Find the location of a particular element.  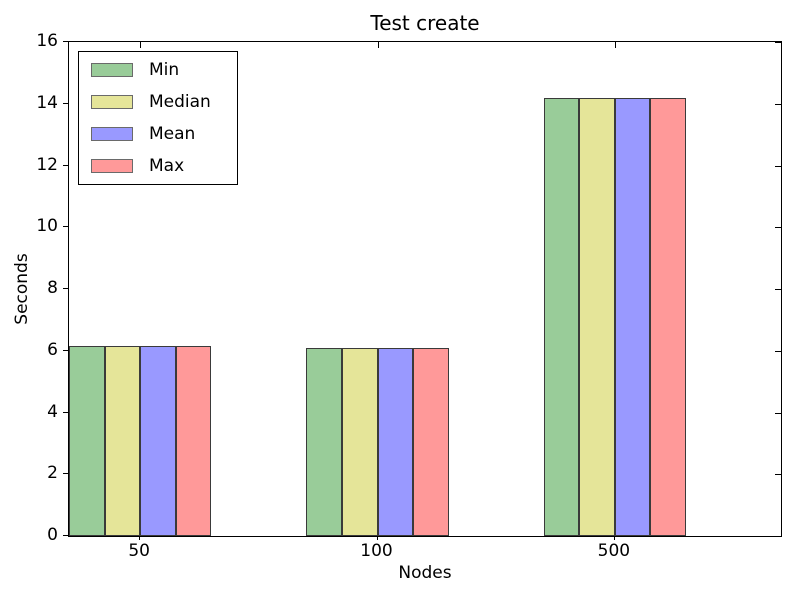

legend-item-max: Max is located at coordinates (158, 166).